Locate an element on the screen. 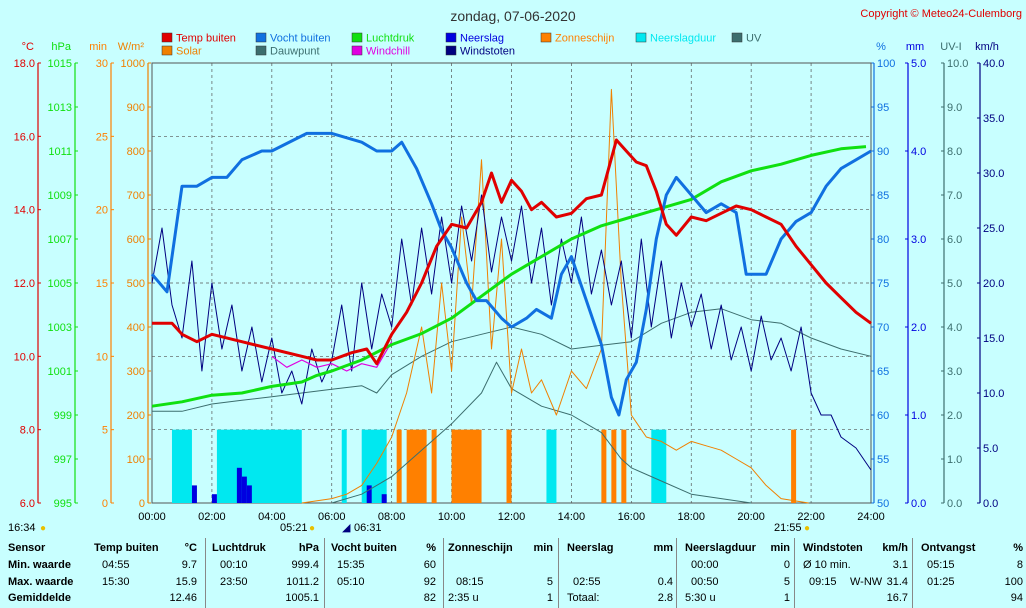 The image size is (1026, 608). pressure-title: Luchtdruk is located at coordinates (239, 548).